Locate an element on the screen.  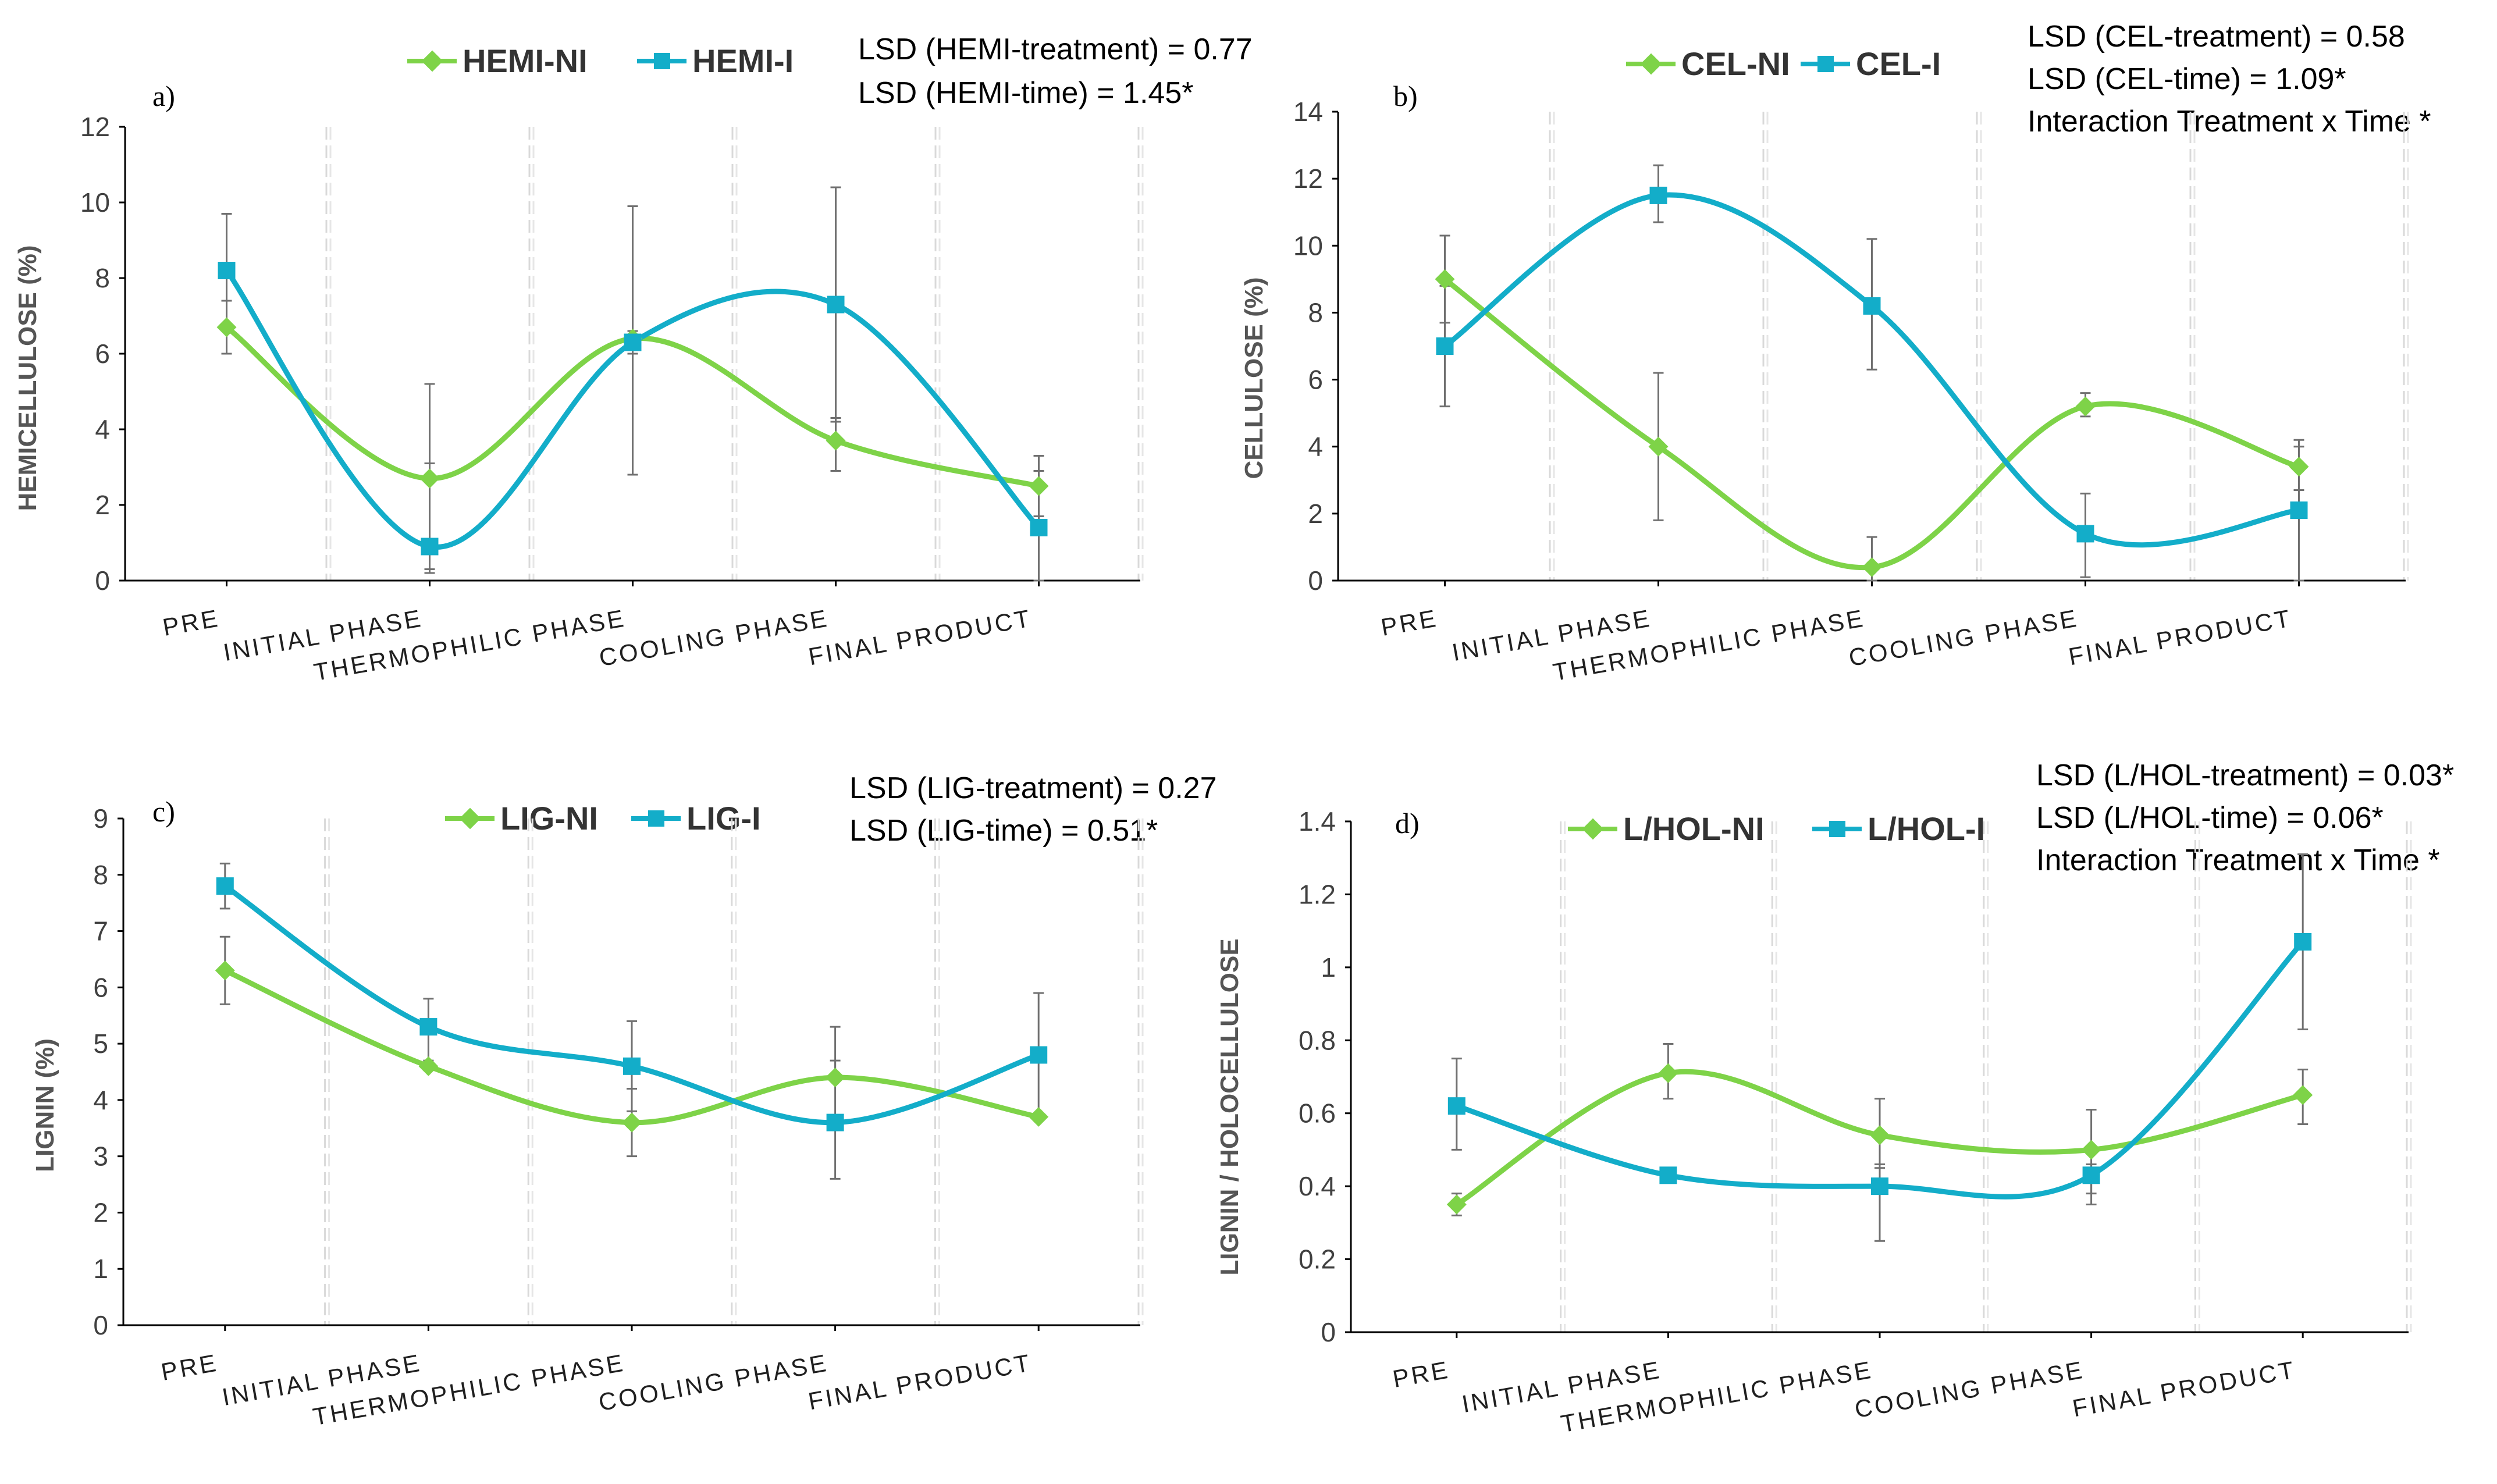
panel-a-y-tick-label: 12 is located at coordinates (95, 127).